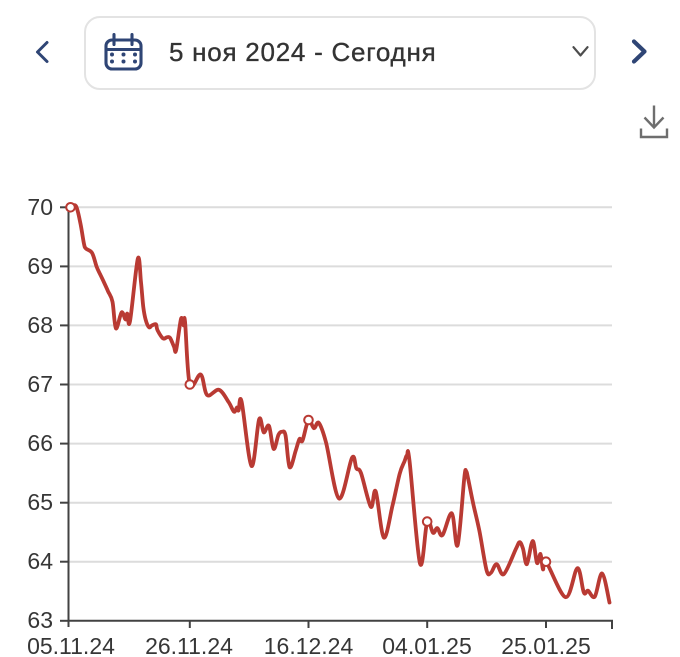 Image resolution: width=680 pixels, height=657 pixels. What do you see at coordinates (71, 645) in the screenshot?
I see `svg-text: 05.11.24` at bounding box center [71, 645].